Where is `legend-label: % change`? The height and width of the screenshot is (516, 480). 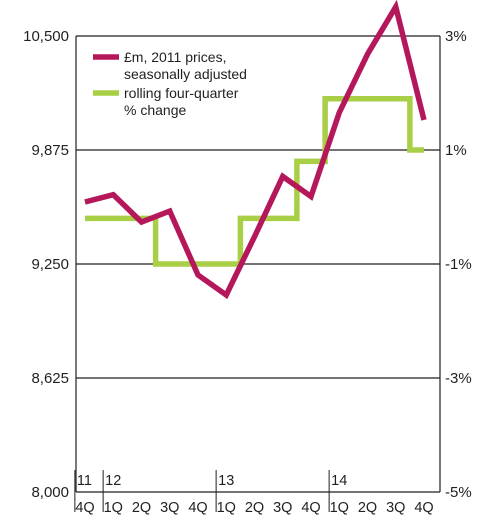 legend-label: % change is located at coordinates (155, 110).